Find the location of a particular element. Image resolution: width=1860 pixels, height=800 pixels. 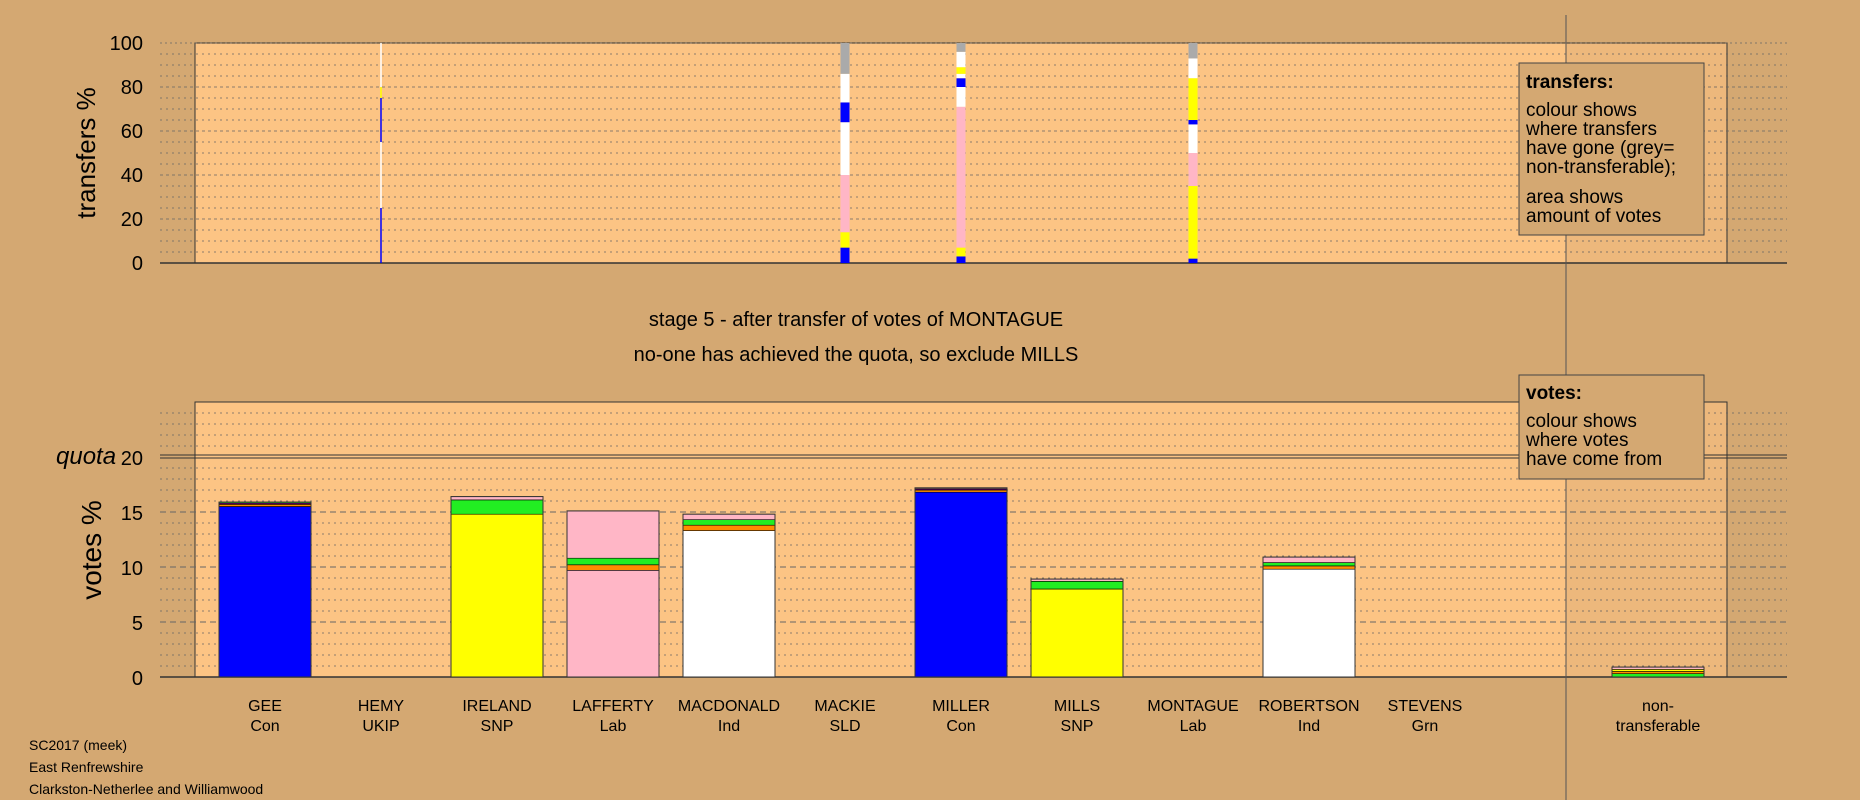

transfers-legend-line: colour shows is located at coordinates (1581, 110).